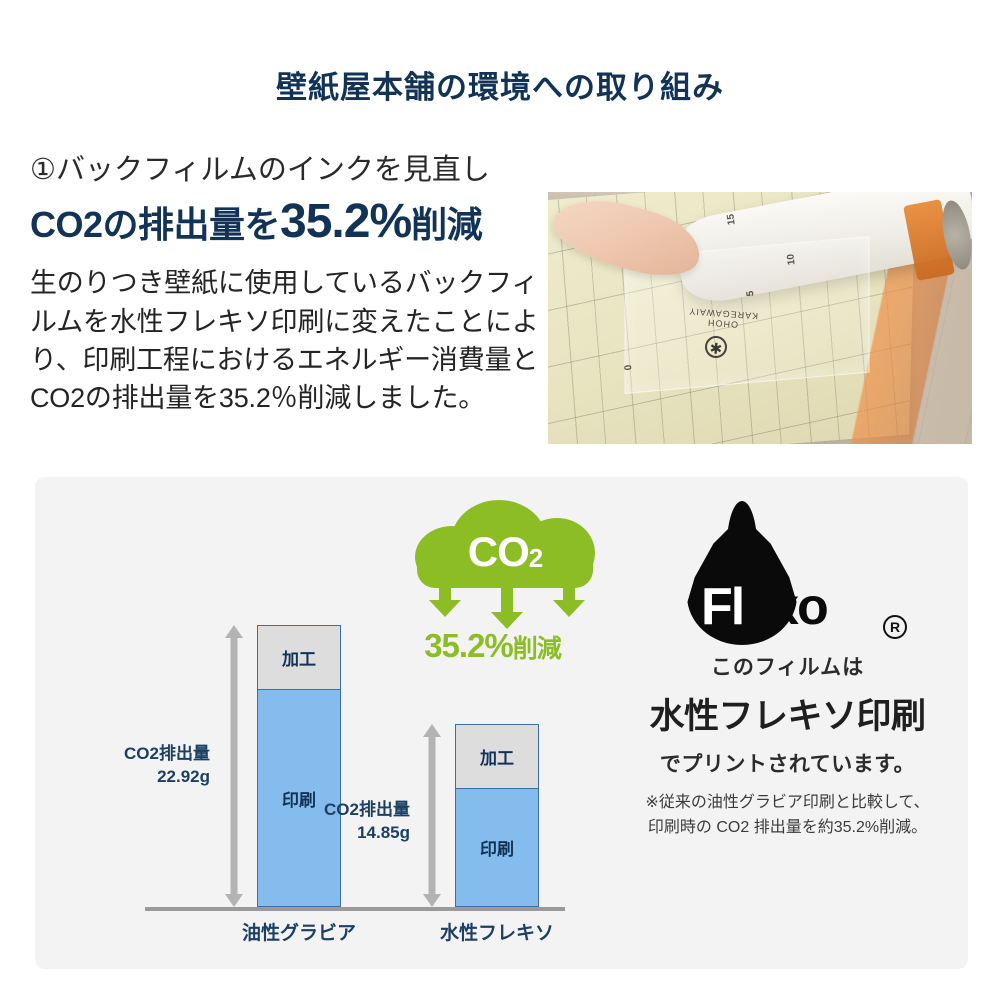  I want to click on dimension-arrow-oil-gravure, so click(234, 766).